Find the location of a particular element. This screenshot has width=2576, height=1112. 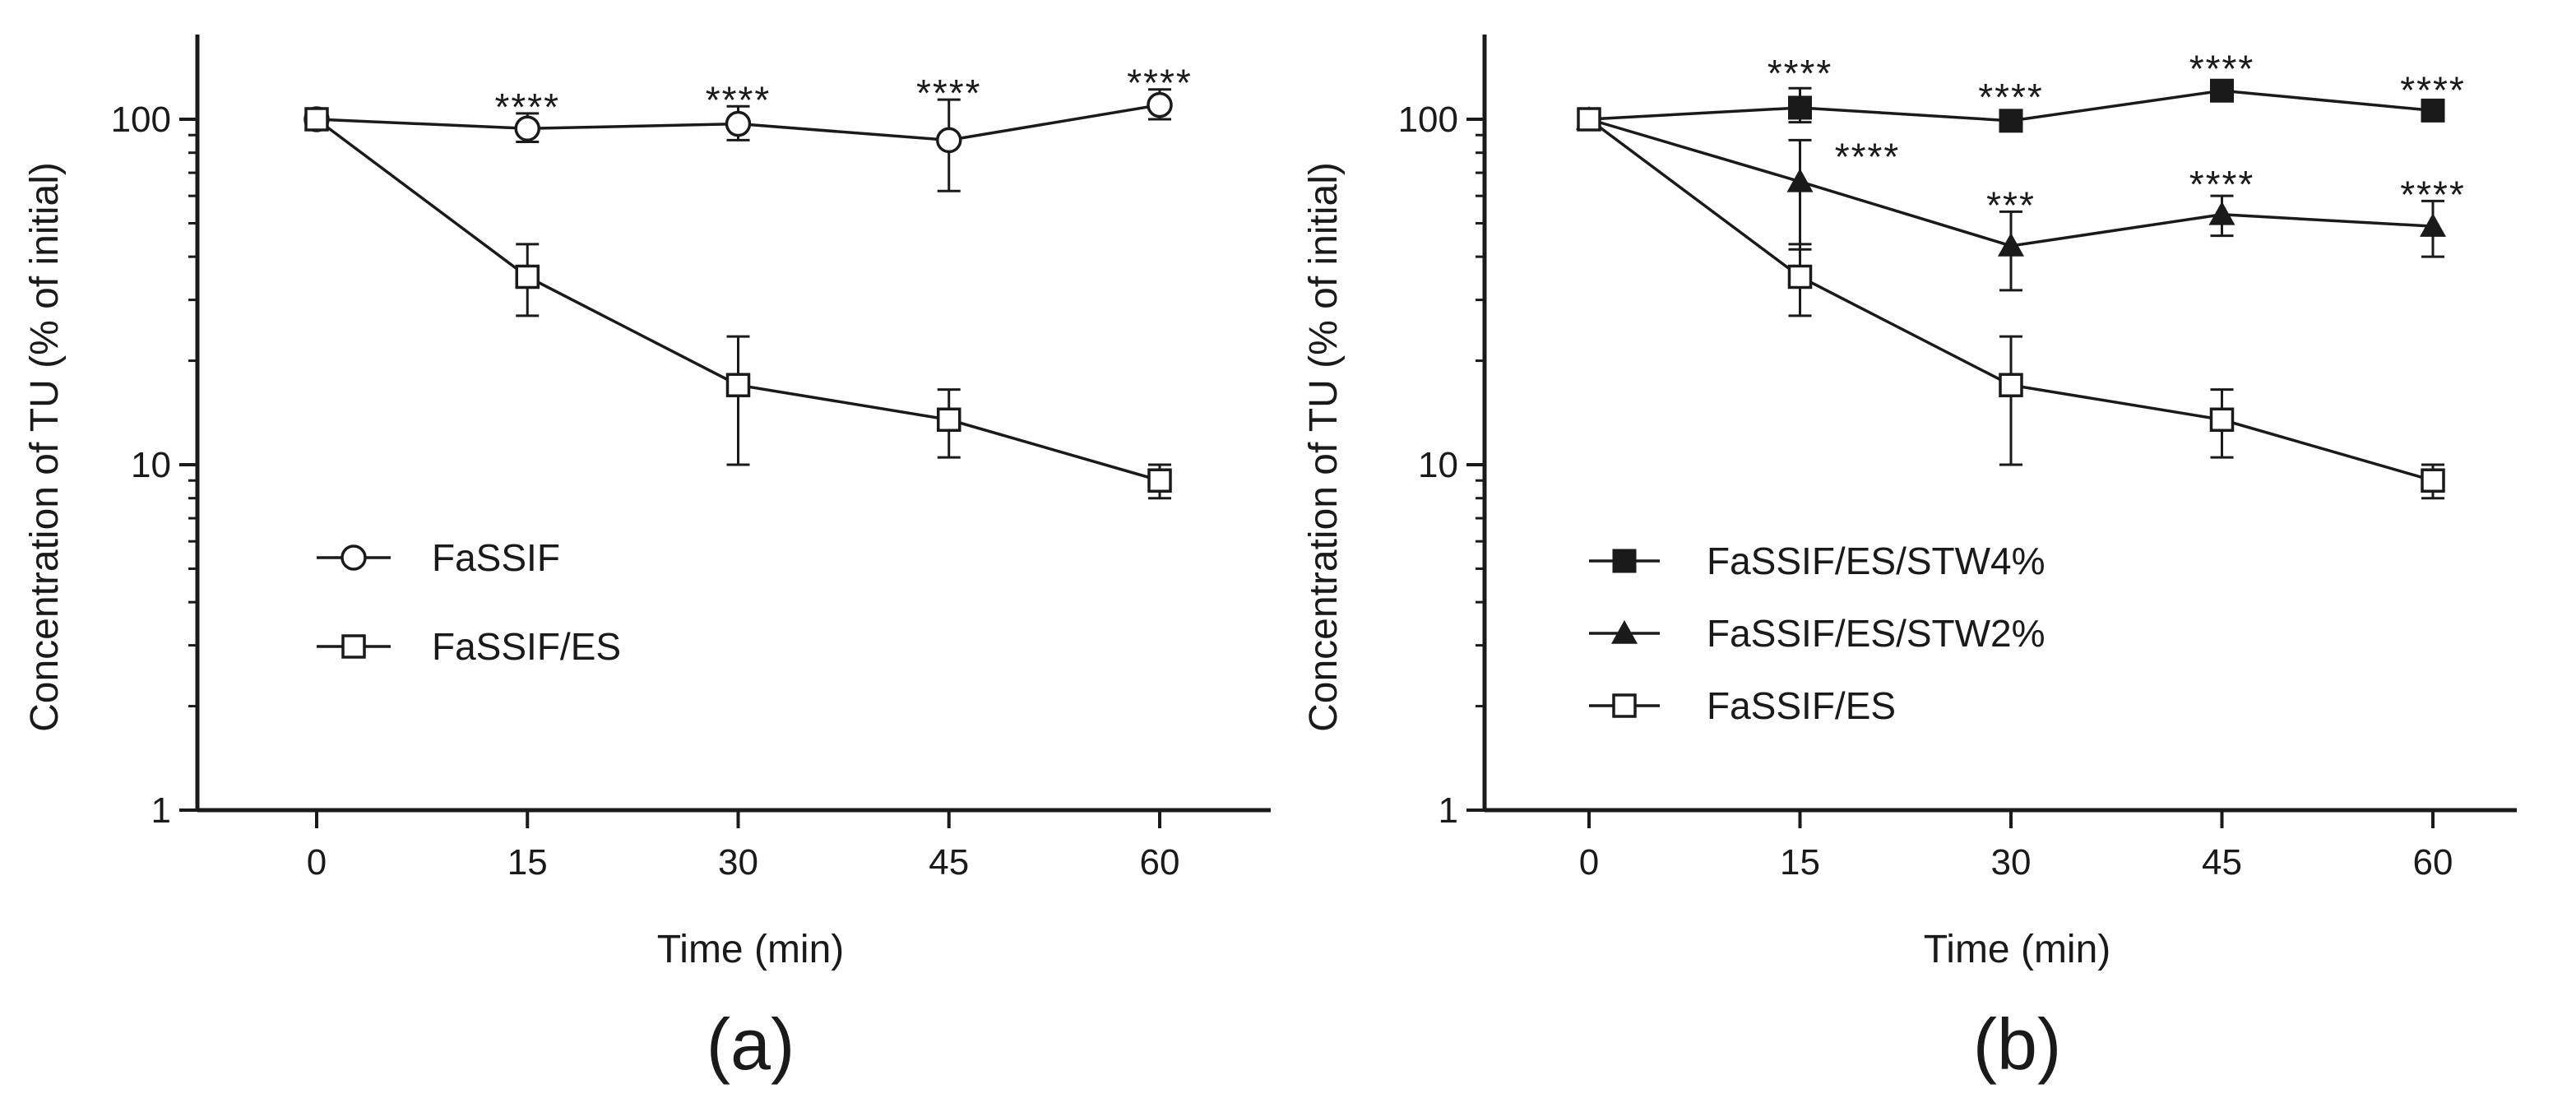

panel-b-series-1: ******* **** **** is located at coordinates (2021, 199).